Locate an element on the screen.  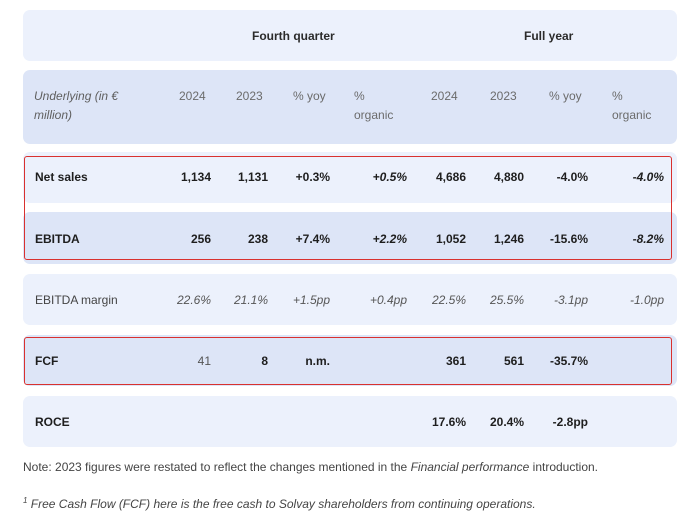
cell-margin-fy-2023: 25.5% is located at coordinates (506, 300).